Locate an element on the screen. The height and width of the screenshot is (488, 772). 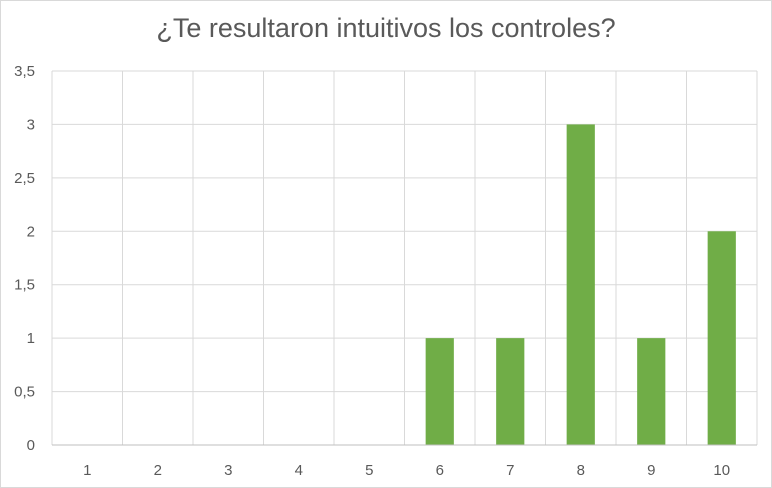
x-tick-label: 7 is located at coordinates (510, 470).